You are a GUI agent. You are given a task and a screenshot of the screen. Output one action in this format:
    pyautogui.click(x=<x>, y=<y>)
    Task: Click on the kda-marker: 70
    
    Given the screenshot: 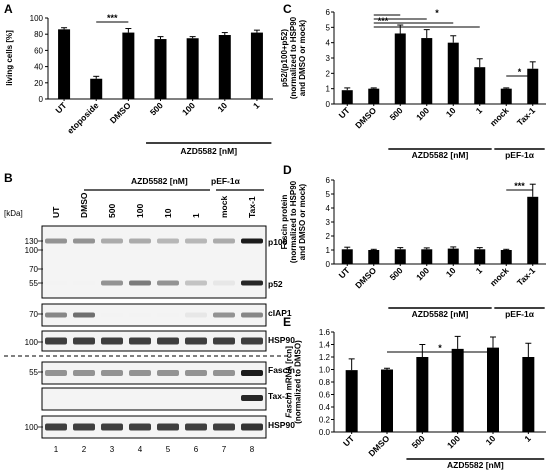 What is the action you would take?
    pyautogui.click(x=33, y=269)
    